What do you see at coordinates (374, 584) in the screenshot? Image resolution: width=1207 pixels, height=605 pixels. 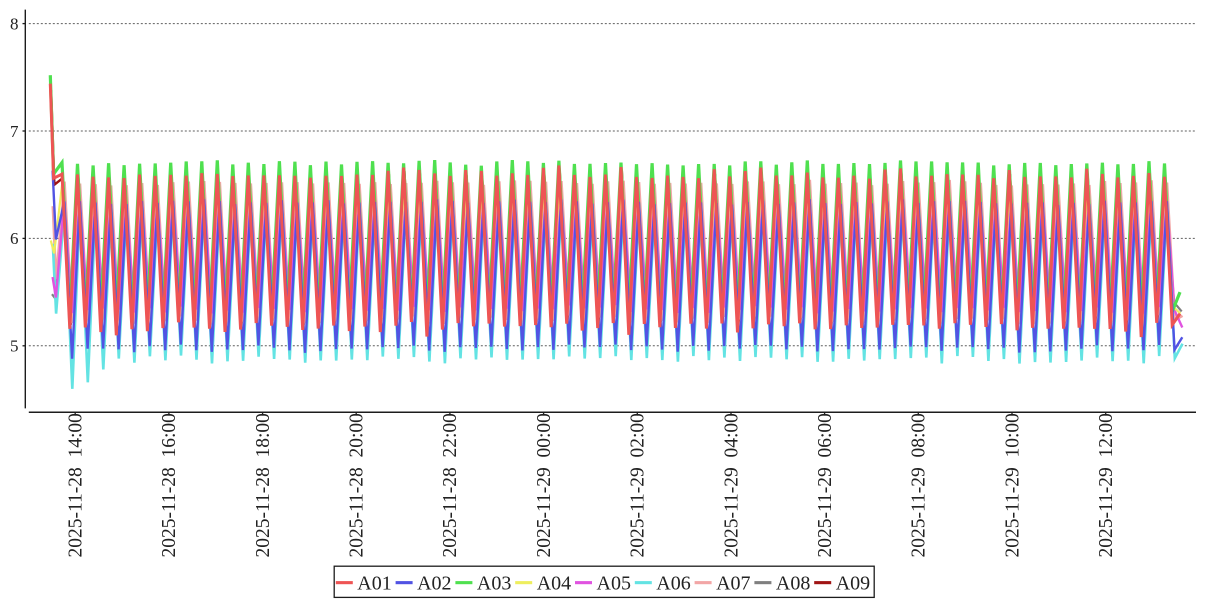 I see `svg-text: A01` at bounding box center [374, 584].